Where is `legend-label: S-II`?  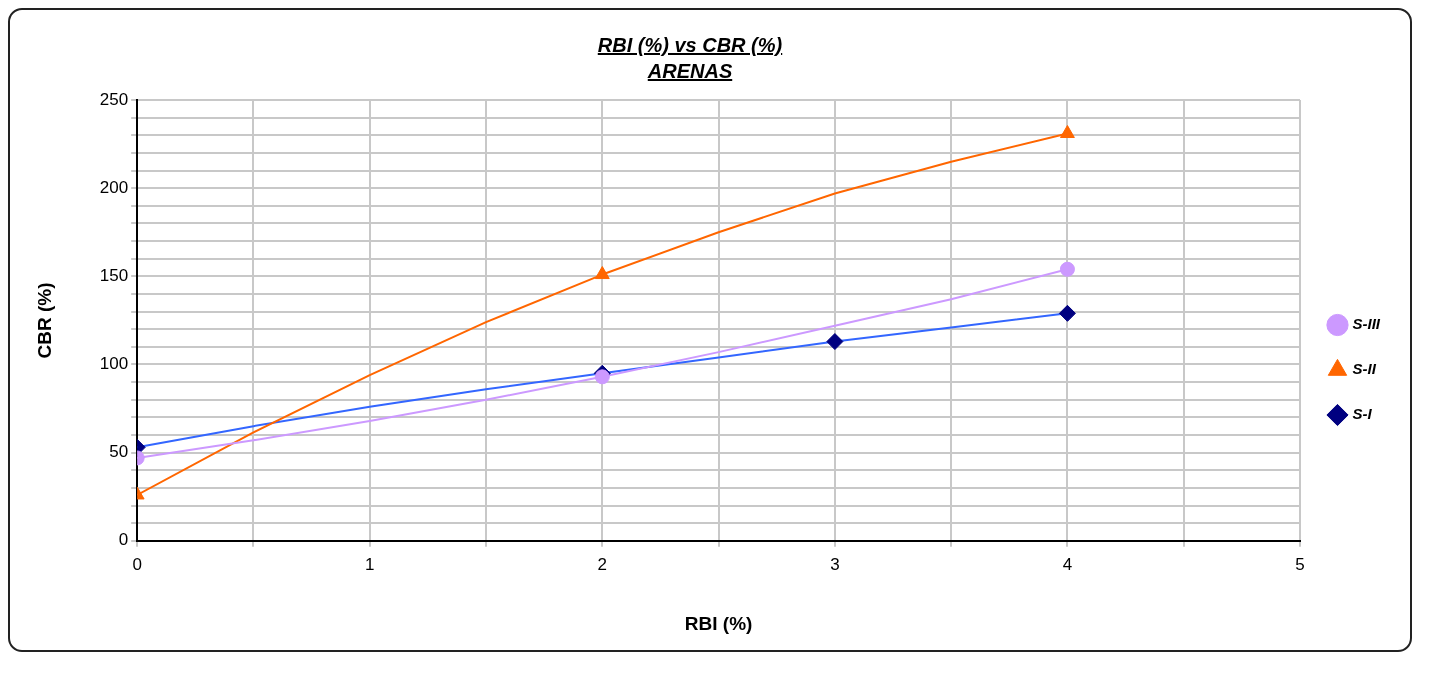
legend-label: S-II is located at coordinates (1364, 369).